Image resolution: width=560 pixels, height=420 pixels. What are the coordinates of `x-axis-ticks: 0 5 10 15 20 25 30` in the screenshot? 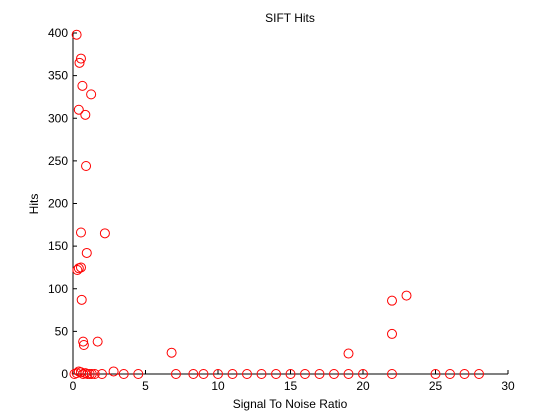 It's located at (292, 381).